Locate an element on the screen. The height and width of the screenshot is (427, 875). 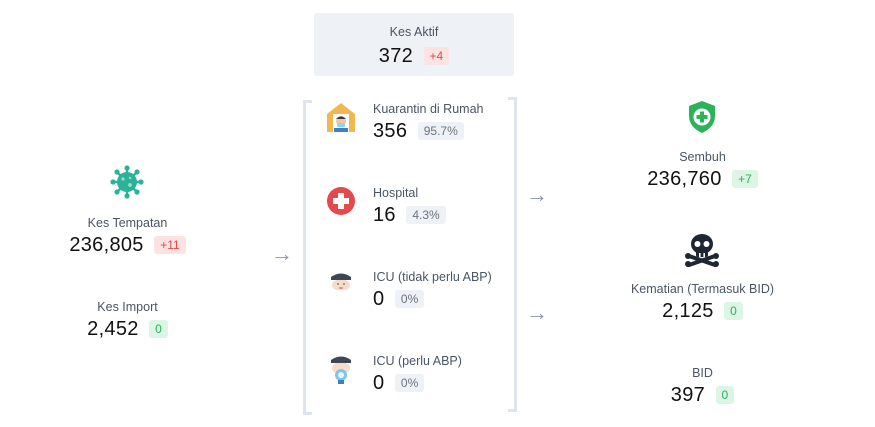
care-label: ICU (tidak perlu ABP) is located at coordinates (432, 277).